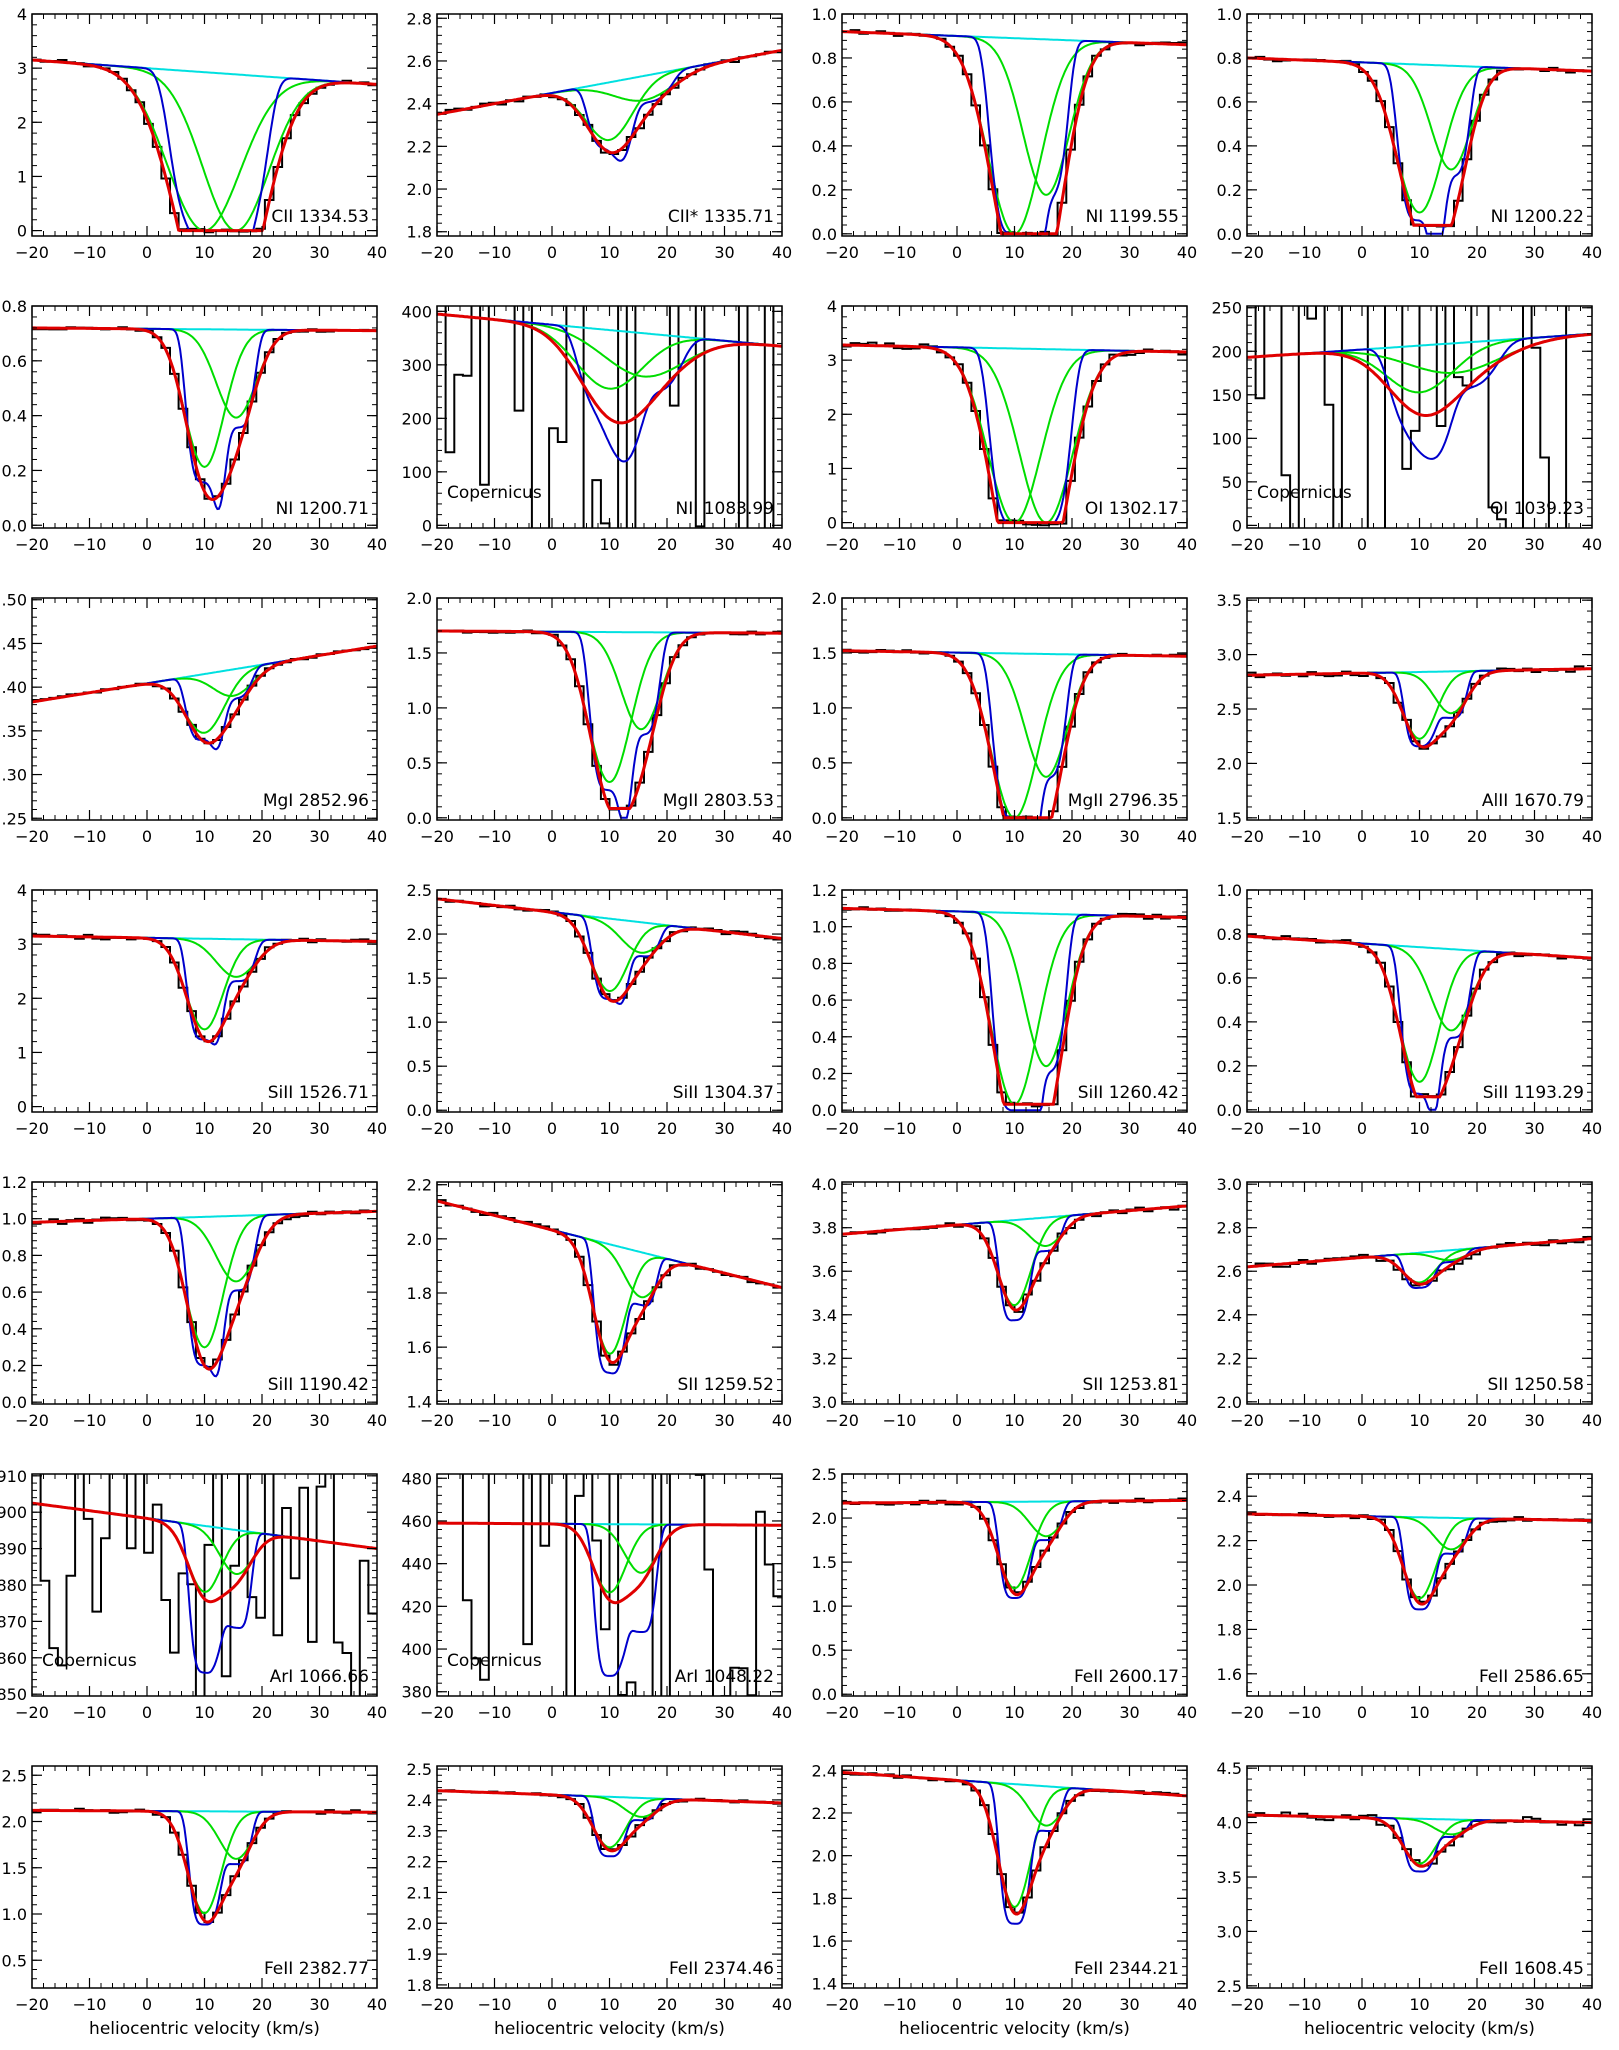 The width and height of the screenshot is (1619, 2050). What do you see at coordinates (14, 643) in the screenshot?
I see `y-tick-label: .45` at bounding box center [14, 643].